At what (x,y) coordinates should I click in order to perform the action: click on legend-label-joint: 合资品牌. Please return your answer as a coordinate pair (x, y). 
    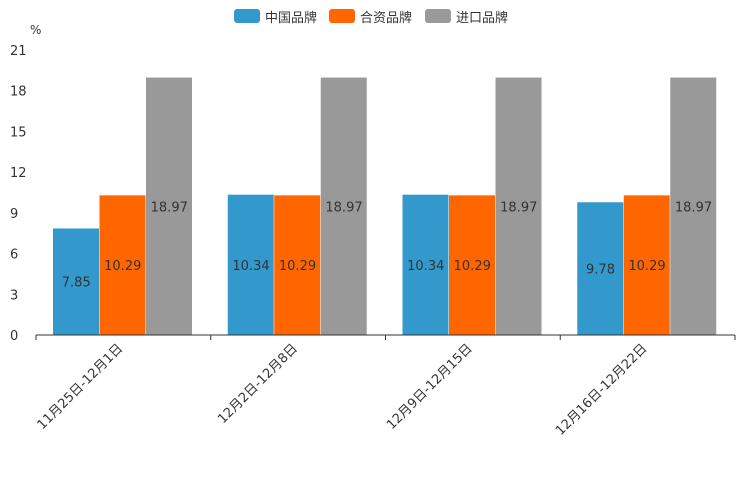
    Looking at the image, I should click on (386, 18).